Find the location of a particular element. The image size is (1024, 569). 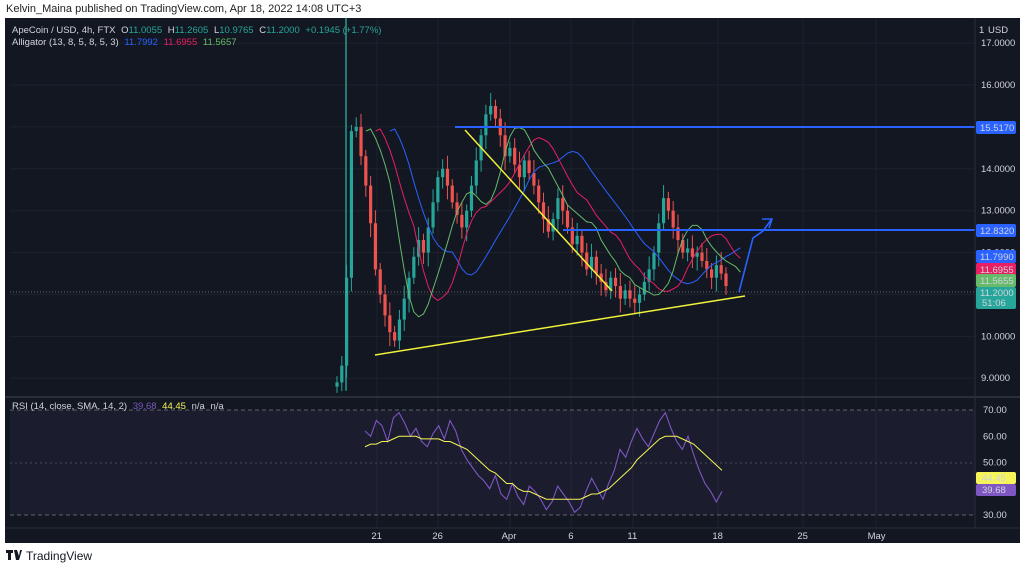

svg-text: 11.5655 is located at coordinates (997, 281).